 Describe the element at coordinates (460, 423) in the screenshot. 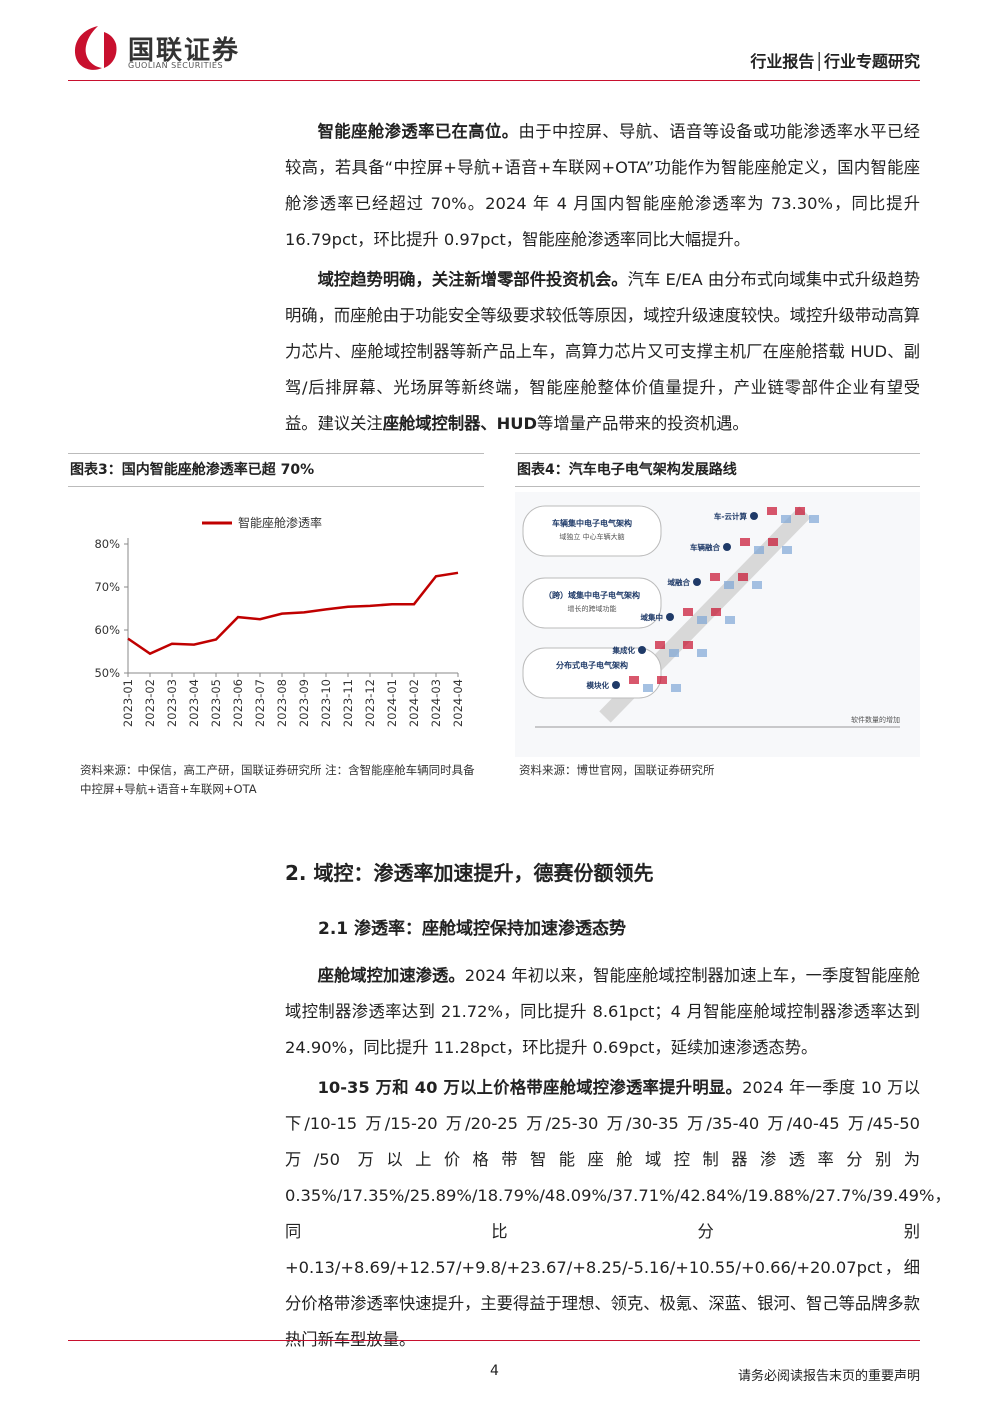

I see `bold-run: 座舱域控制器、HUD` at that location.